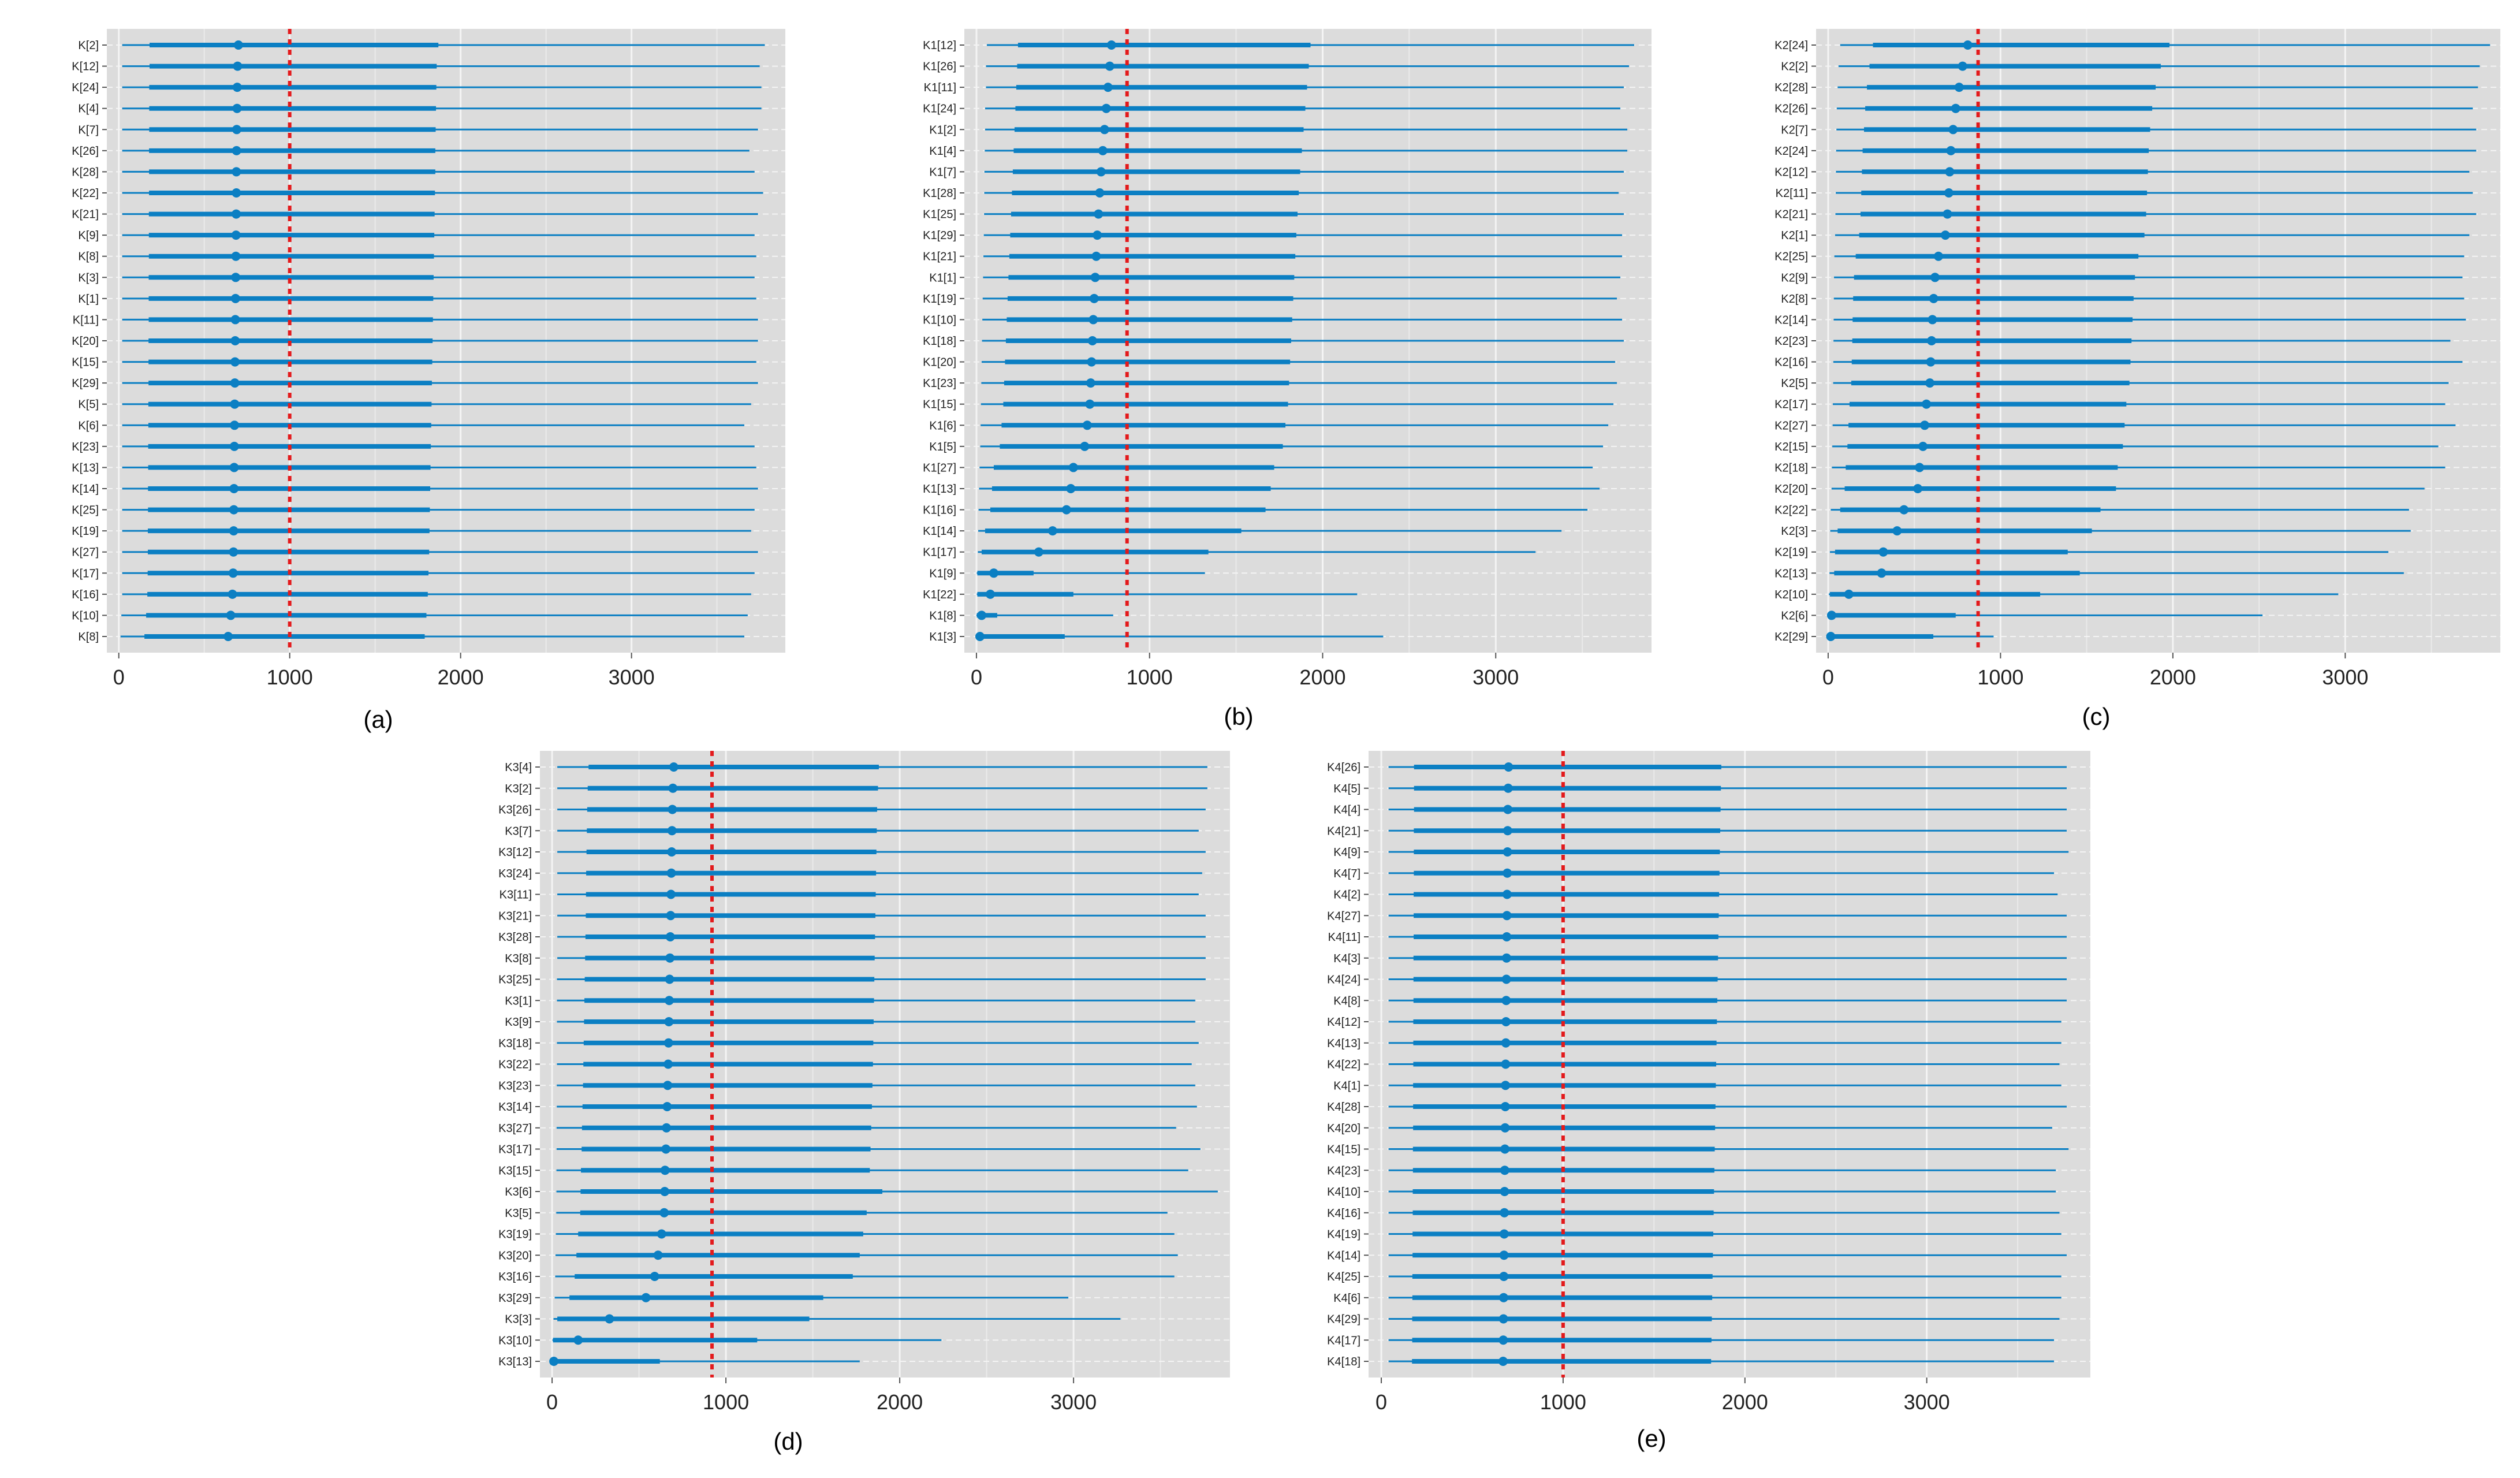 Image resolution: width=2520 pixels, height=1478 pixels. What do you see at coordinates (1343, 1234) in the screenshot?
I see `y-tick-label: K4[19]` at bounding box center [1343, 1234].